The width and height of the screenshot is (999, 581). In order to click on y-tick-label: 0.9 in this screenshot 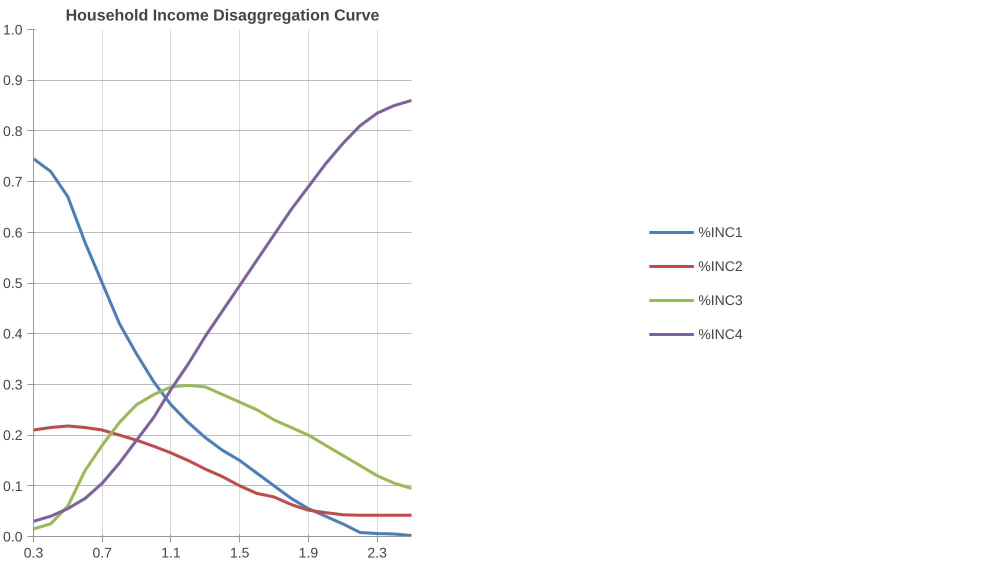, I will do `click(13, 80)`.